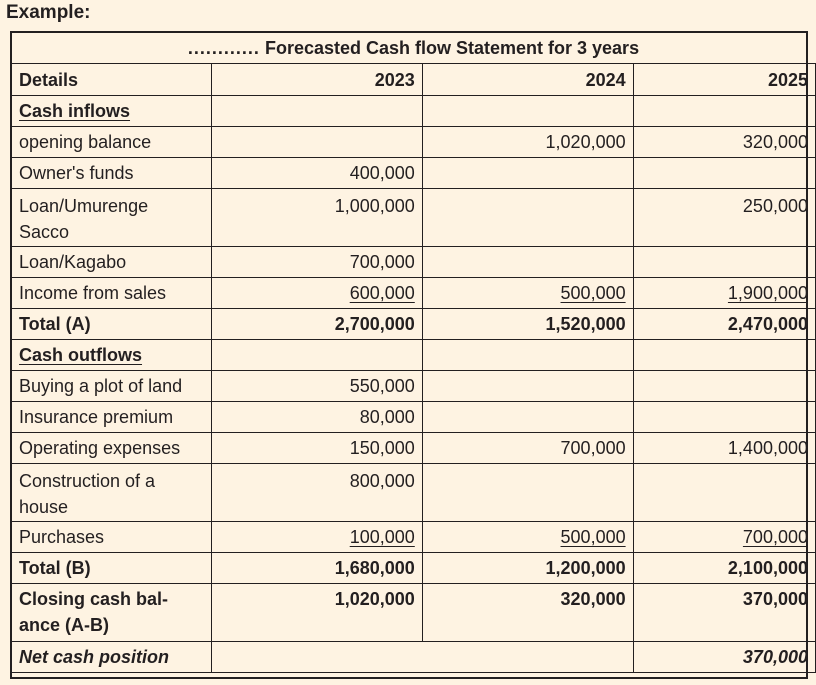  I want to click on total-a-2023: 2,700,000, so click(316, 323).